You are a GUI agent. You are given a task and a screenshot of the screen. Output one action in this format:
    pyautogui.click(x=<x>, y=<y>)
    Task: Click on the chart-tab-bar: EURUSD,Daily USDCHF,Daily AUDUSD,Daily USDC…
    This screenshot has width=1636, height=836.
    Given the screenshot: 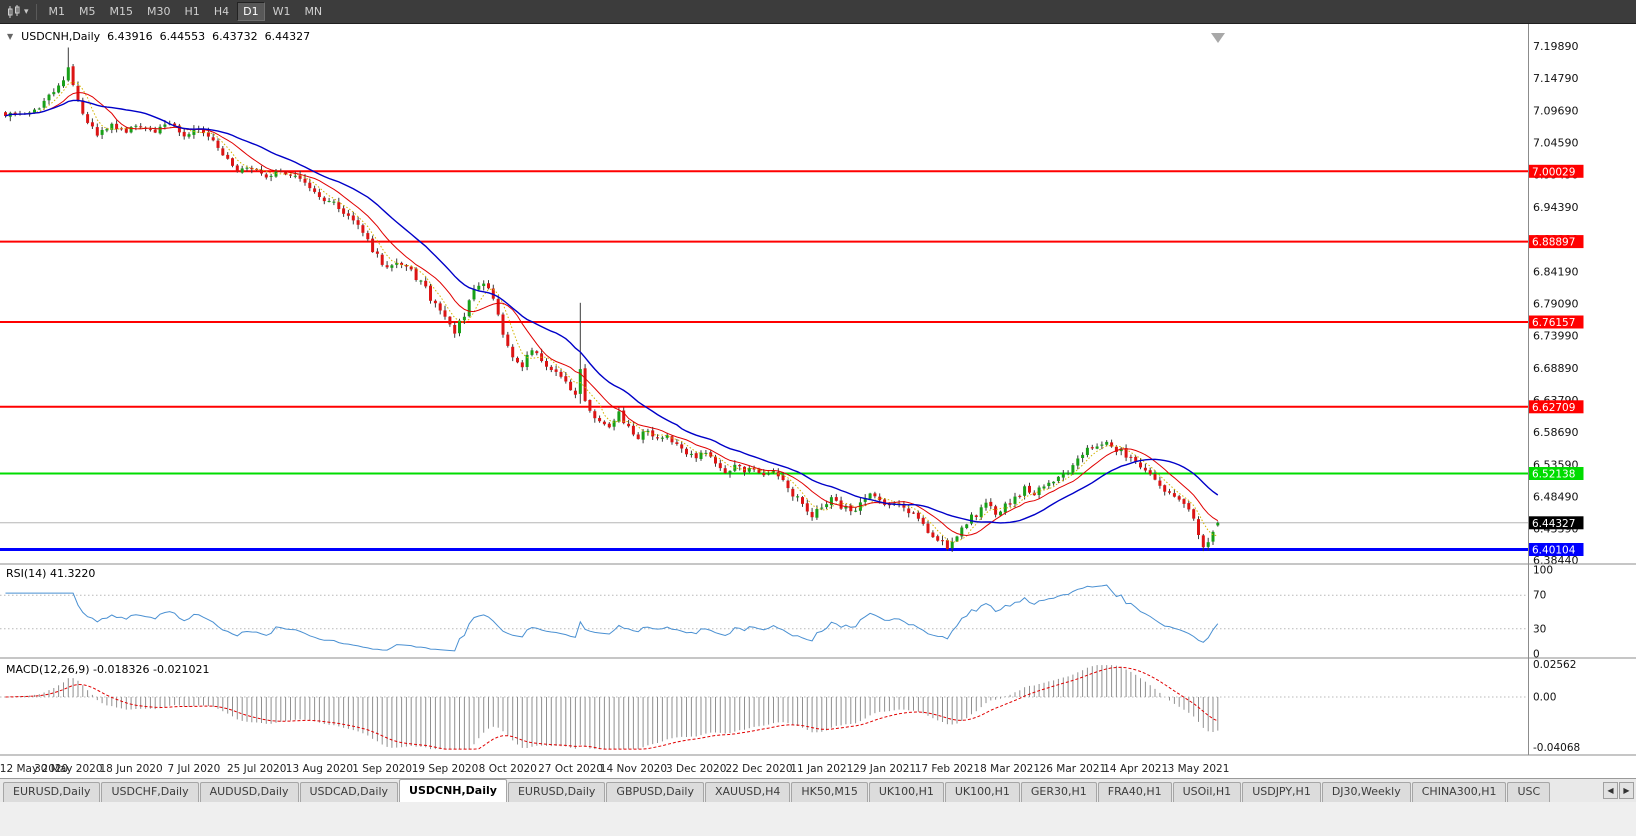 What is the action you would take?
    pyautogui.click(x=818, y=790)
    